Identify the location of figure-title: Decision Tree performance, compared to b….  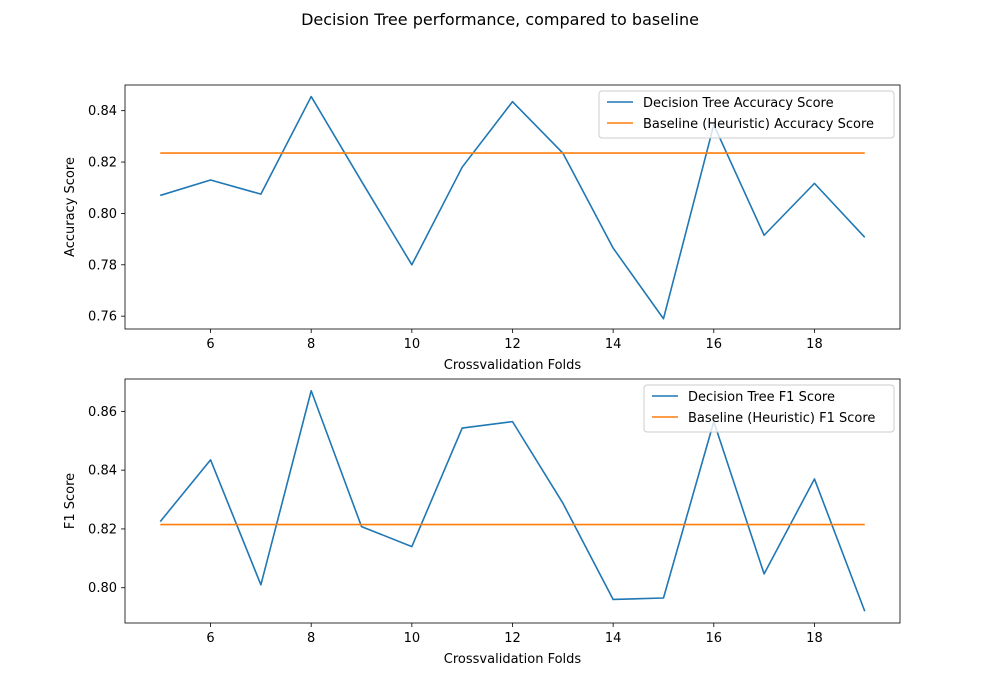
(500, 19).